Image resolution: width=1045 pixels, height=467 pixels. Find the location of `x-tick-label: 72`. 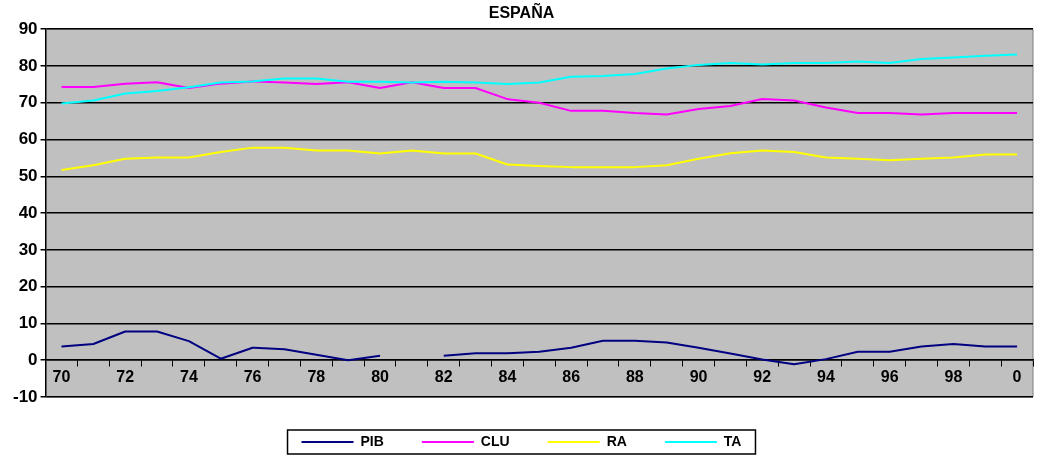

x-tick-label: 72 is located at coordinates (125, 377).